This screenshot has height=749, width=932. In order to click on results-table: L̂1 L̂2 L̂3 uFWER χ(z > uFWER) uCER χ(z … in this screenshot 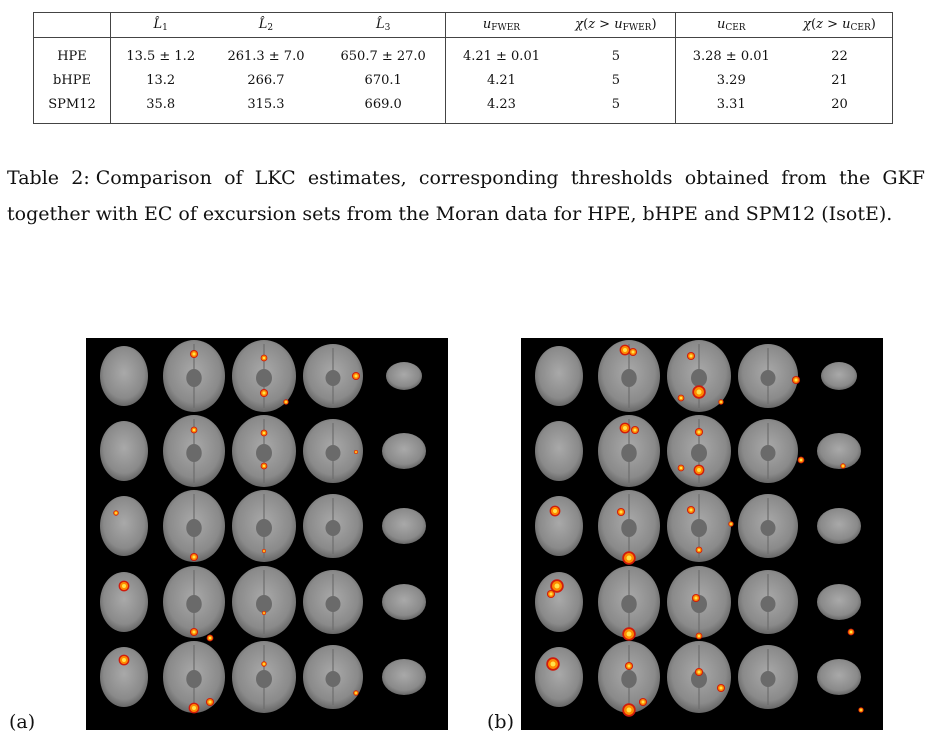, I will do `click(463, 68)`.